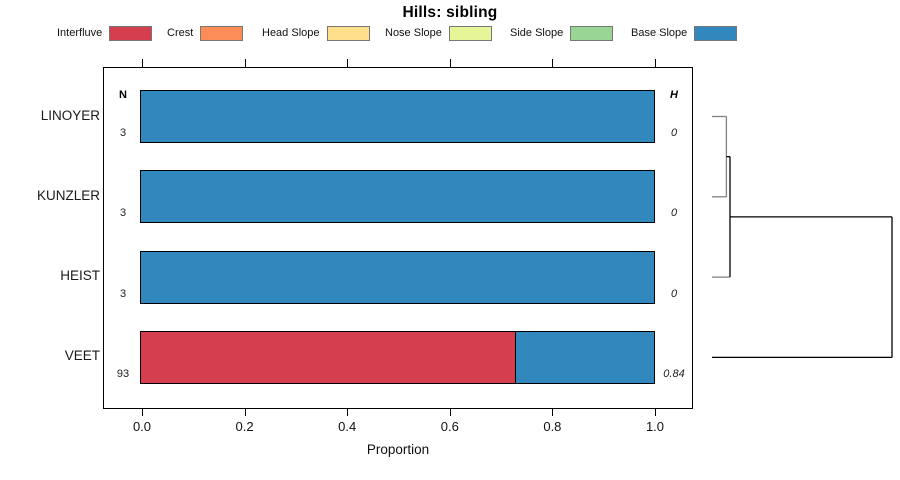 The width and height of the screenshot is (900, 480). I want to click on h-column-header: H, so click(674, 95).